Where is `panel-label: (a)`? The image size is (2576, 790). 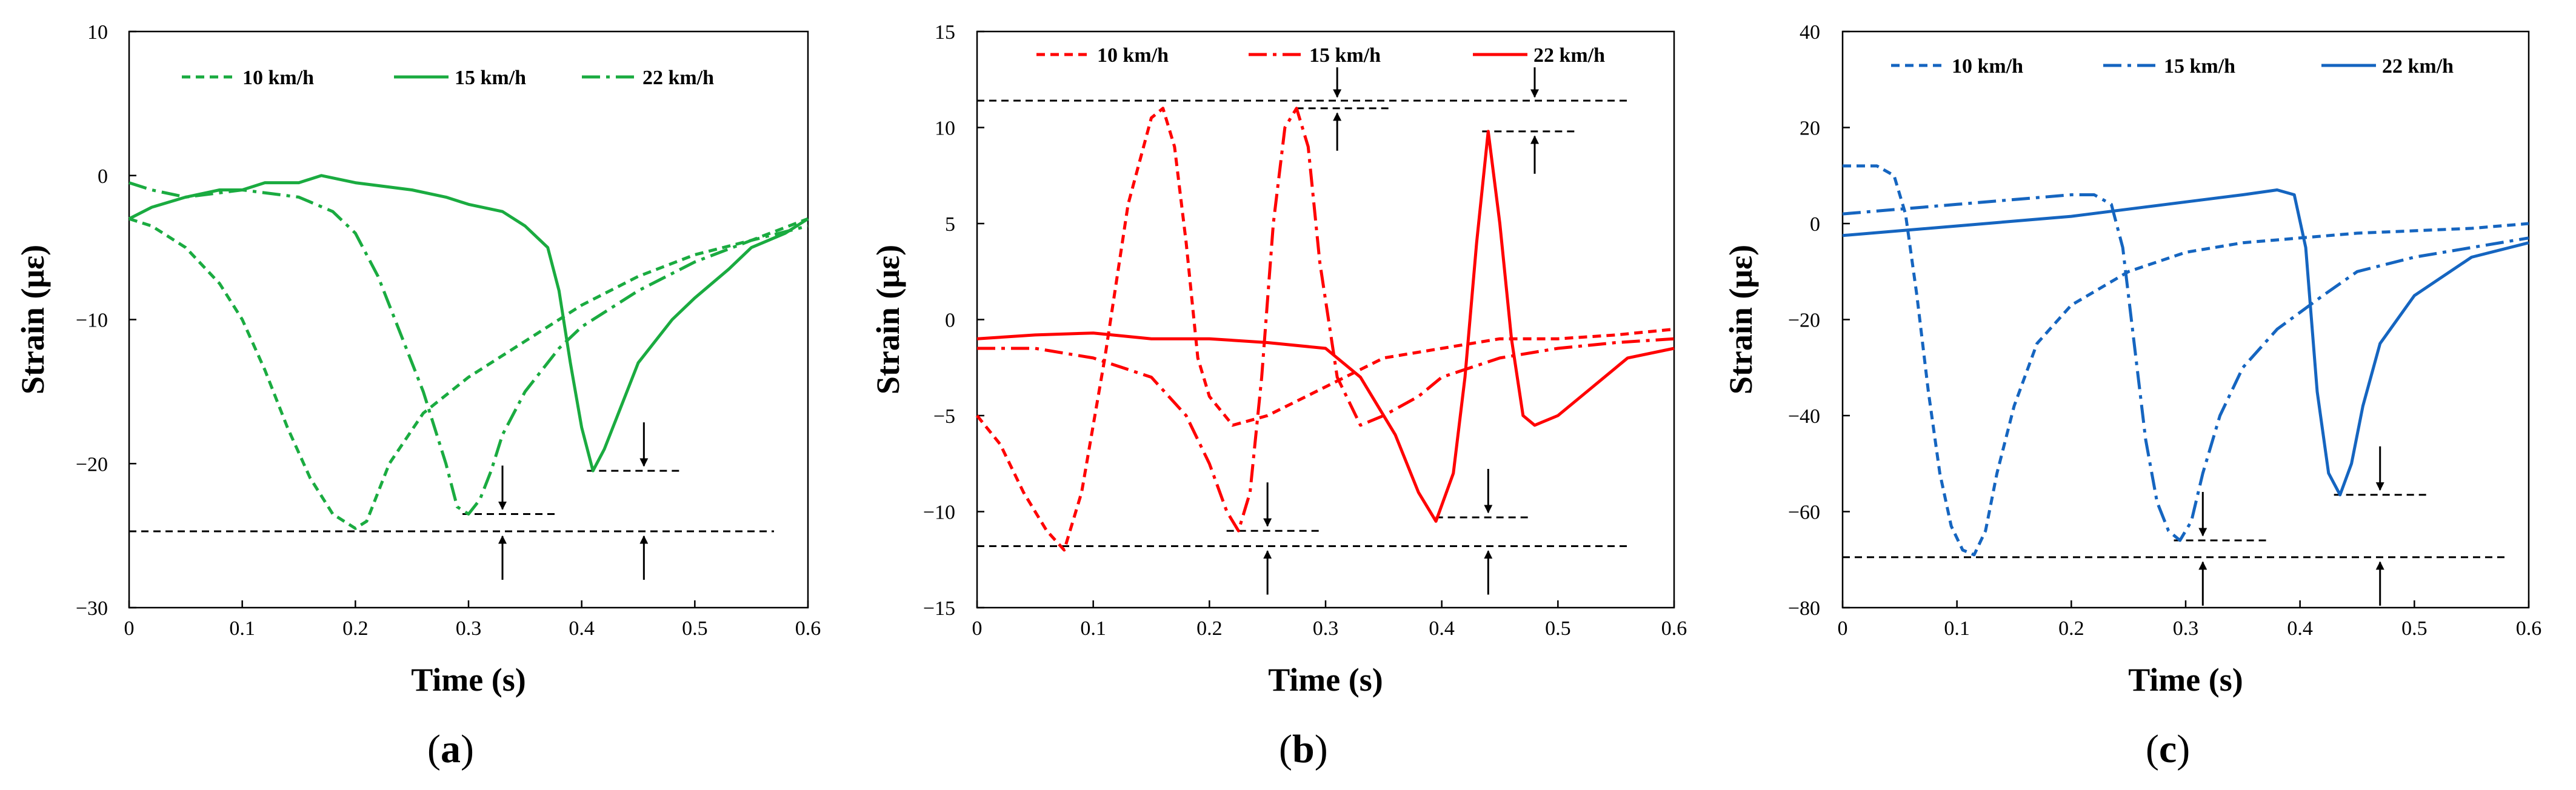 panel-label: (a) is located at coordinates (450, 749).